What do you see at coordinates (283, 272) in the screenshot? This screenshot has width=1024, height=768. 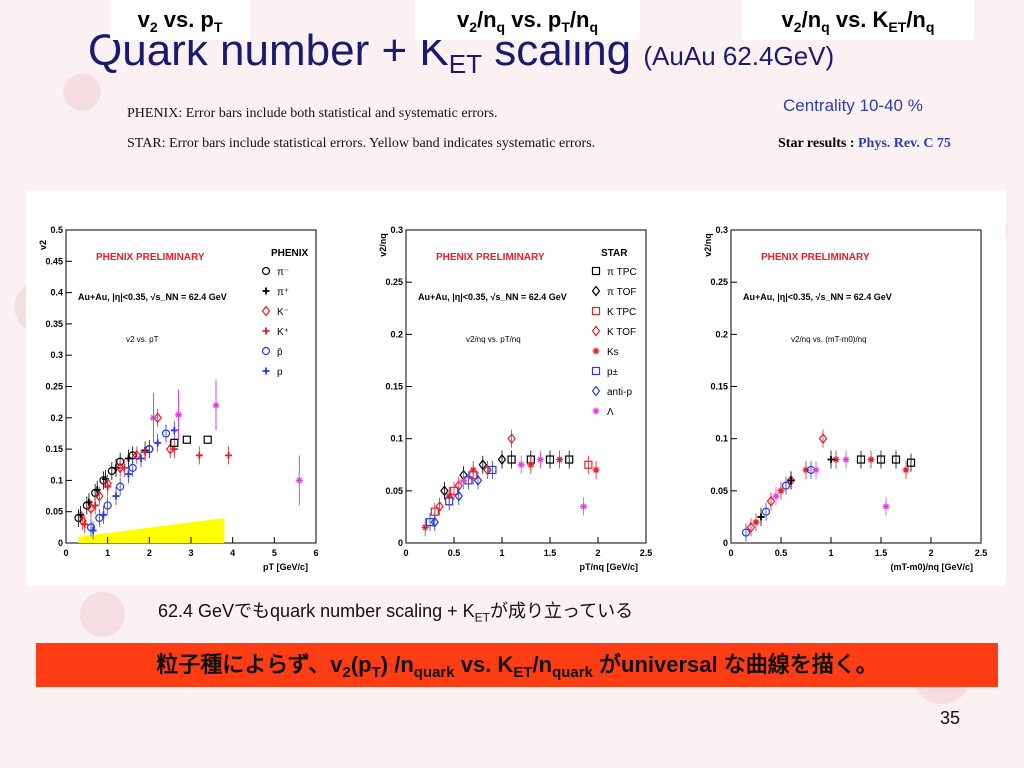 I see `legend-label-1-0: π⁻` at bounding box center [283, 272].